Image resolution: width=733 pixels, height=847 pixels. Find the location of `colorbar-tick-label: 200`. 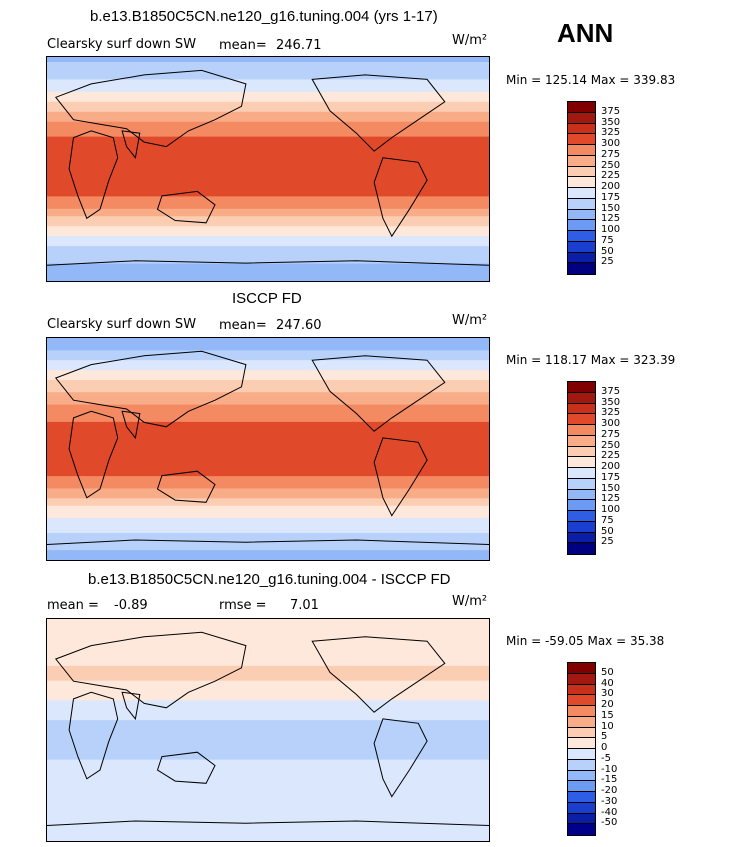

colorbar-tick-label: 200 is located at coordinates (611, 186).